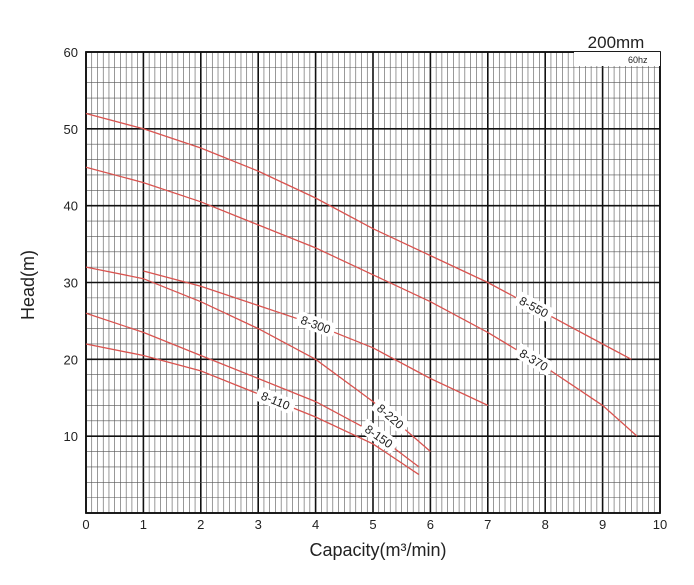 The image size is (694, 585). Describe the element at coordinates (377, 550) in the screenshot. I see `x-axis-title: Capacity(m³/min)` at that location.